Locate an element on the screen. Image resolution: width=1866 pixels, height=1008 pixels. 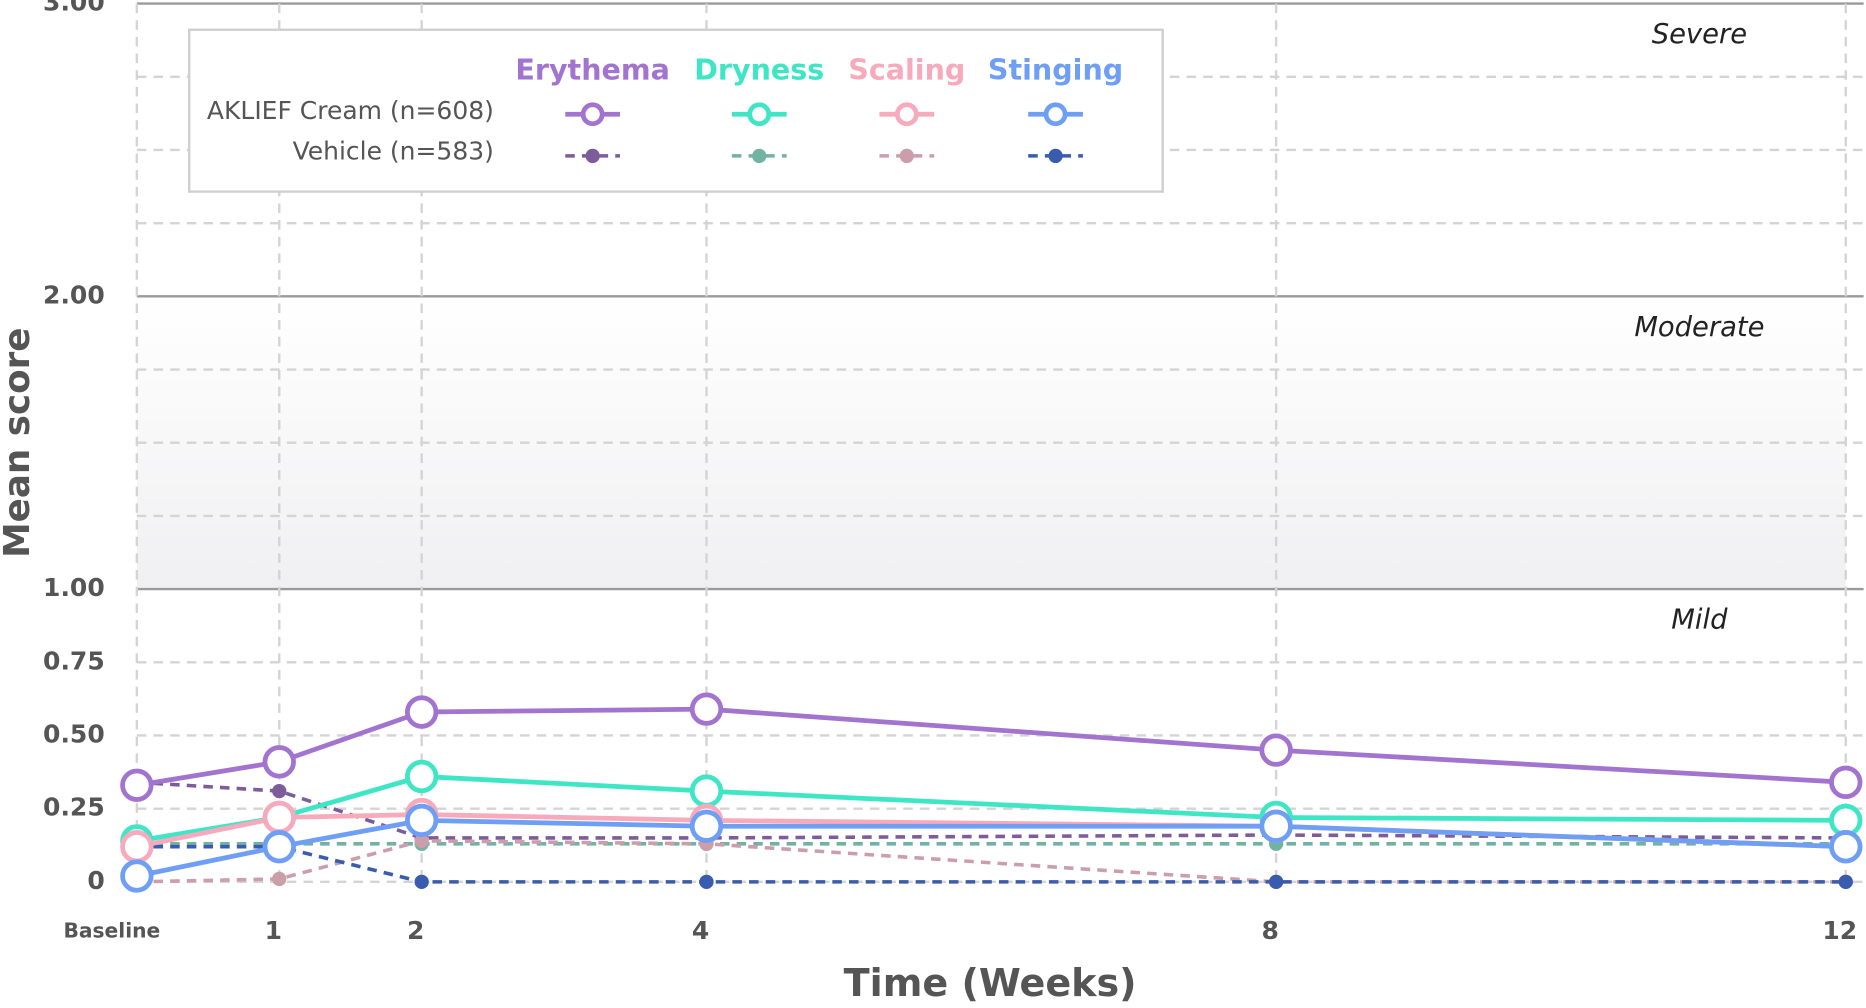
legend-row-label: AKLIEF Cream (n=608) is located at coordinates (350, 110).